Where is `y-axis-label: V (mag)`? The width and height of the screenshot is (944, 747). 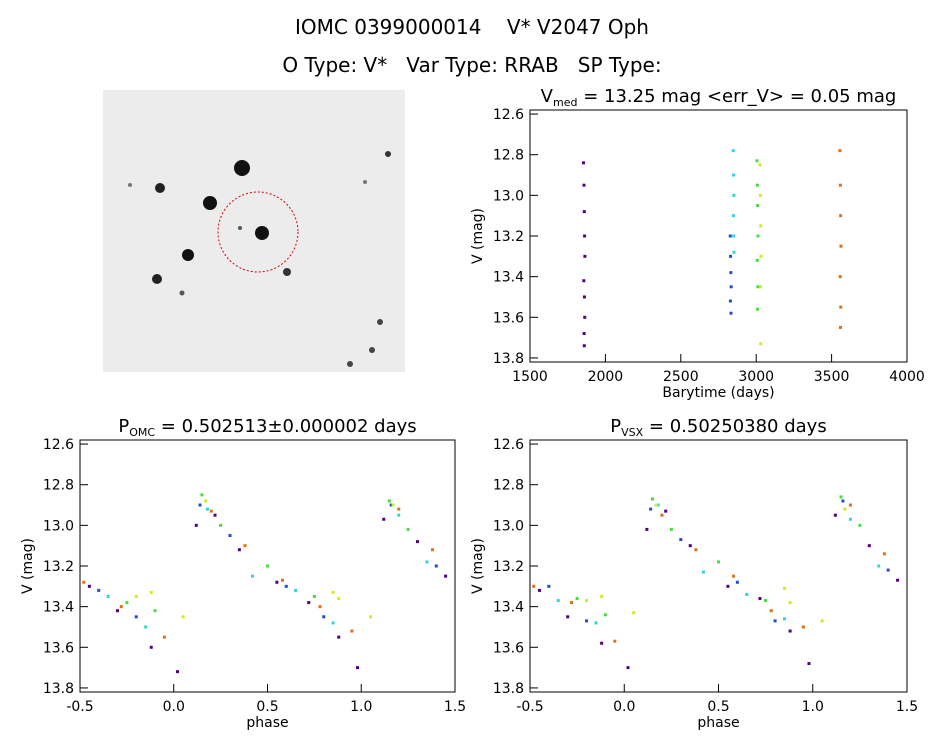 y-axis-label: V (mag) is located at coordinates (478, 236).